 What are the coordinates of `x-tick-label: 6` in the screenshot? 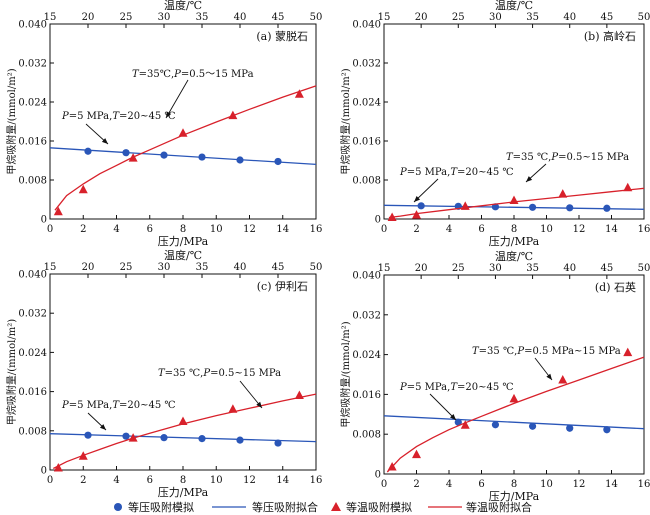 It's located at (150, 229).